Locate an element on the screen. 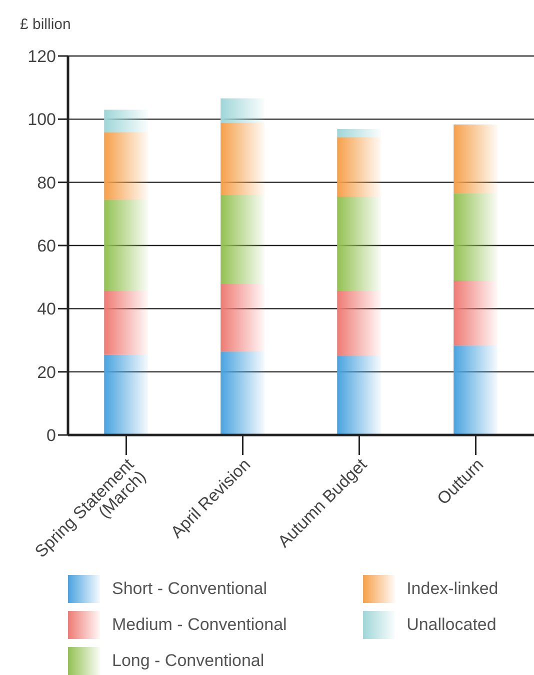  y-tick-label: 20 is located at coordinates (46, 372).